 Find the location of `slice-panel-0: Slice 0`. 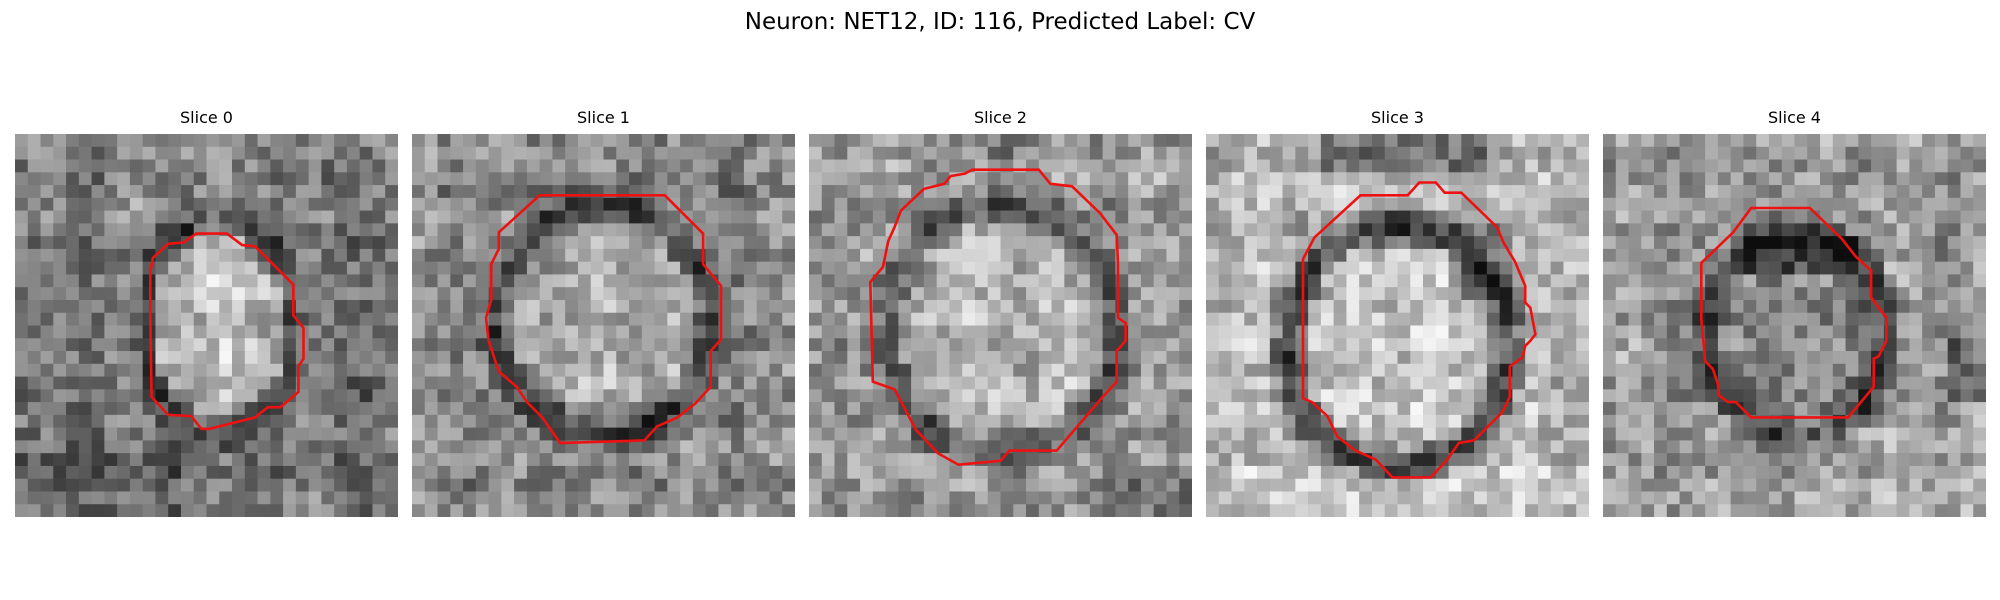

slice-panel-0: Slice 0 is located at coordinates (206, 313).